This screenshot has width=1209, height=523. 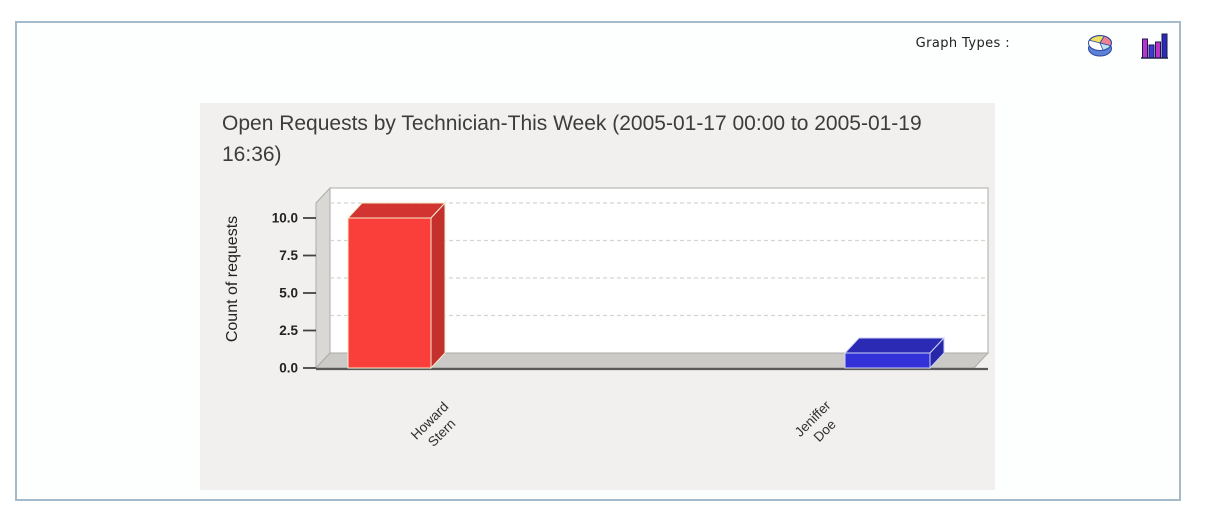 I want to click on y-tick-label: 2.5, so click(x=288, y=330).